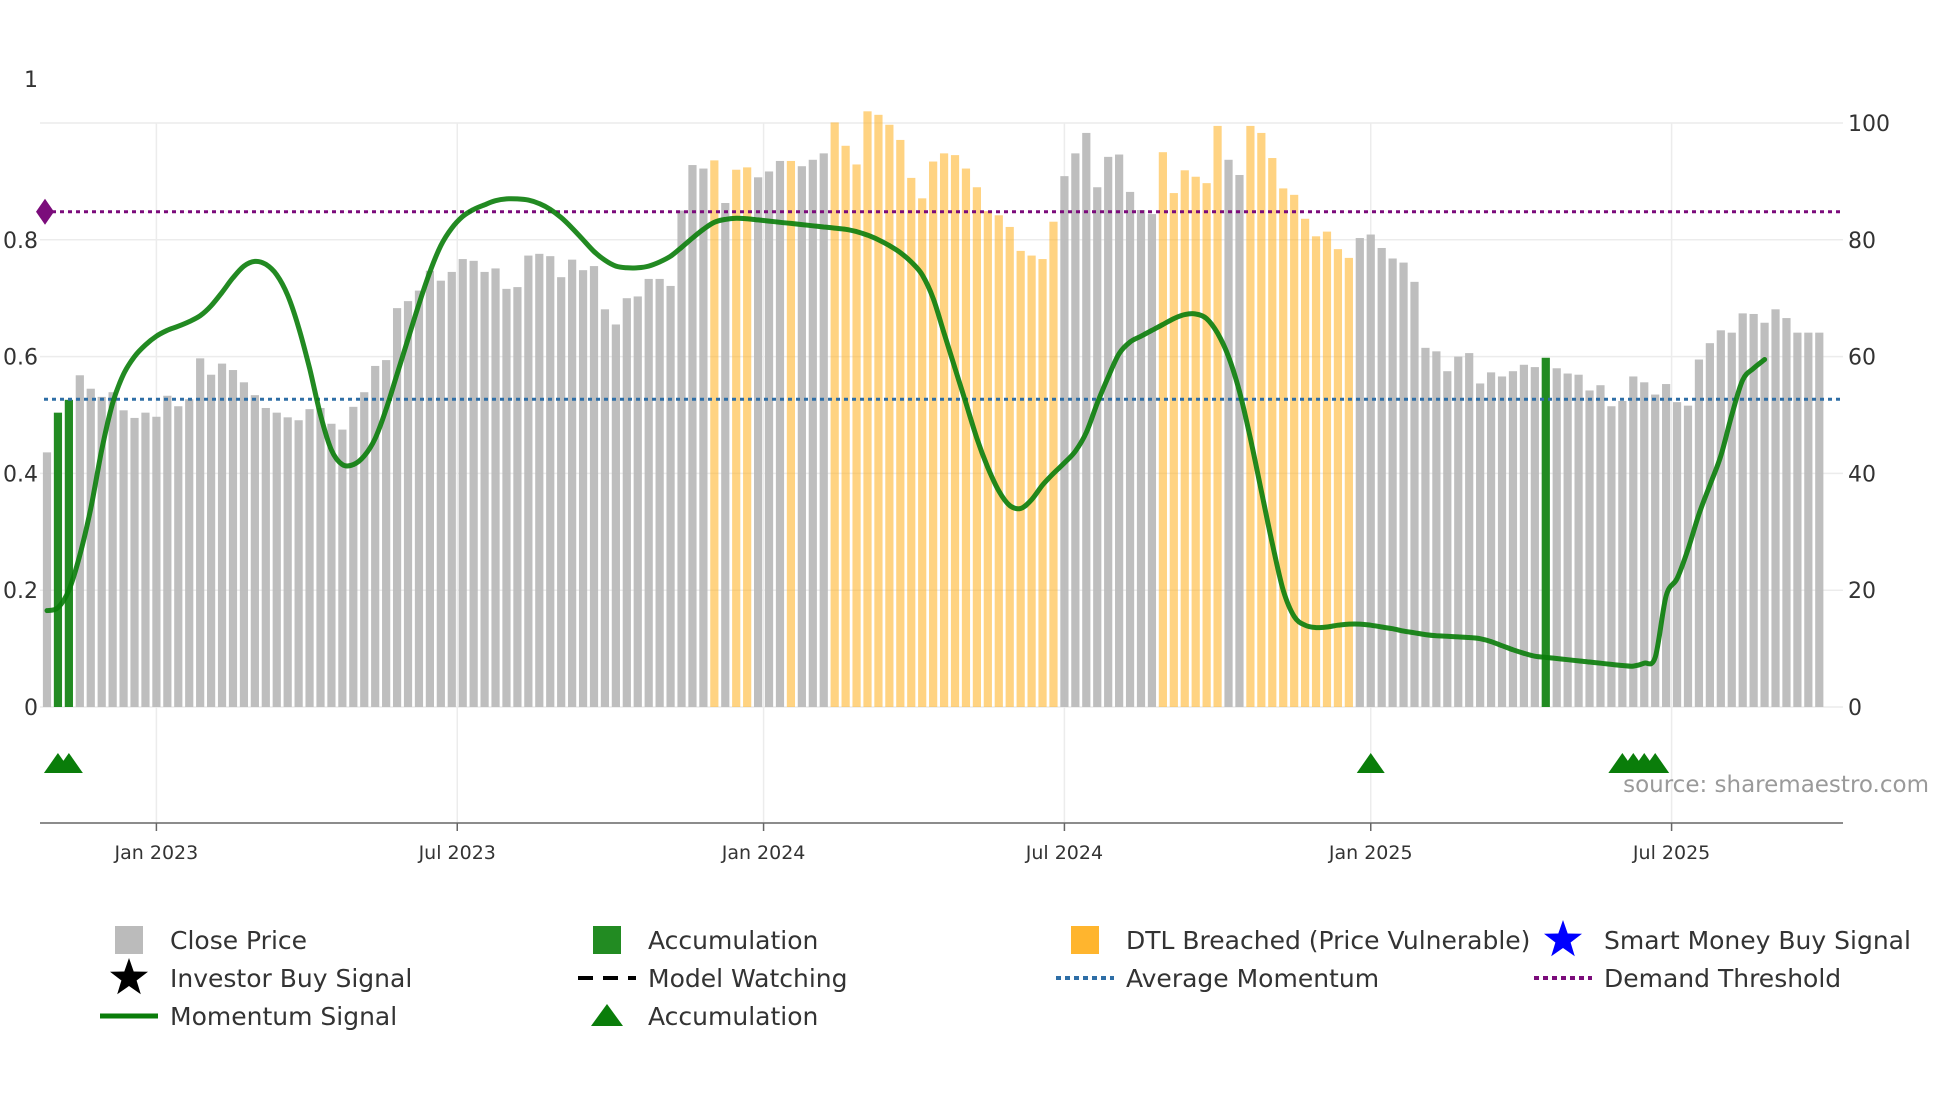 The height and width of the screenshot is (1102, 1960). Describe the element at coordinates (1687, 978) in the screenshot. I see `legend-item: Demand Threshold` at that location.